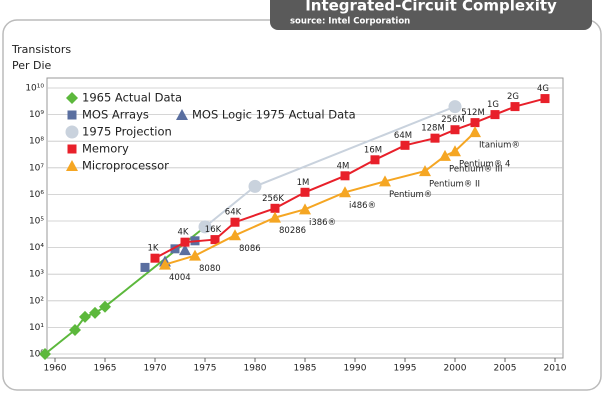 Image resolution: width=605 pixels, height=393 pixels. Describe the element at coordinates (373, 150) in the screenshot. I see `point-label: 16M` at that location.